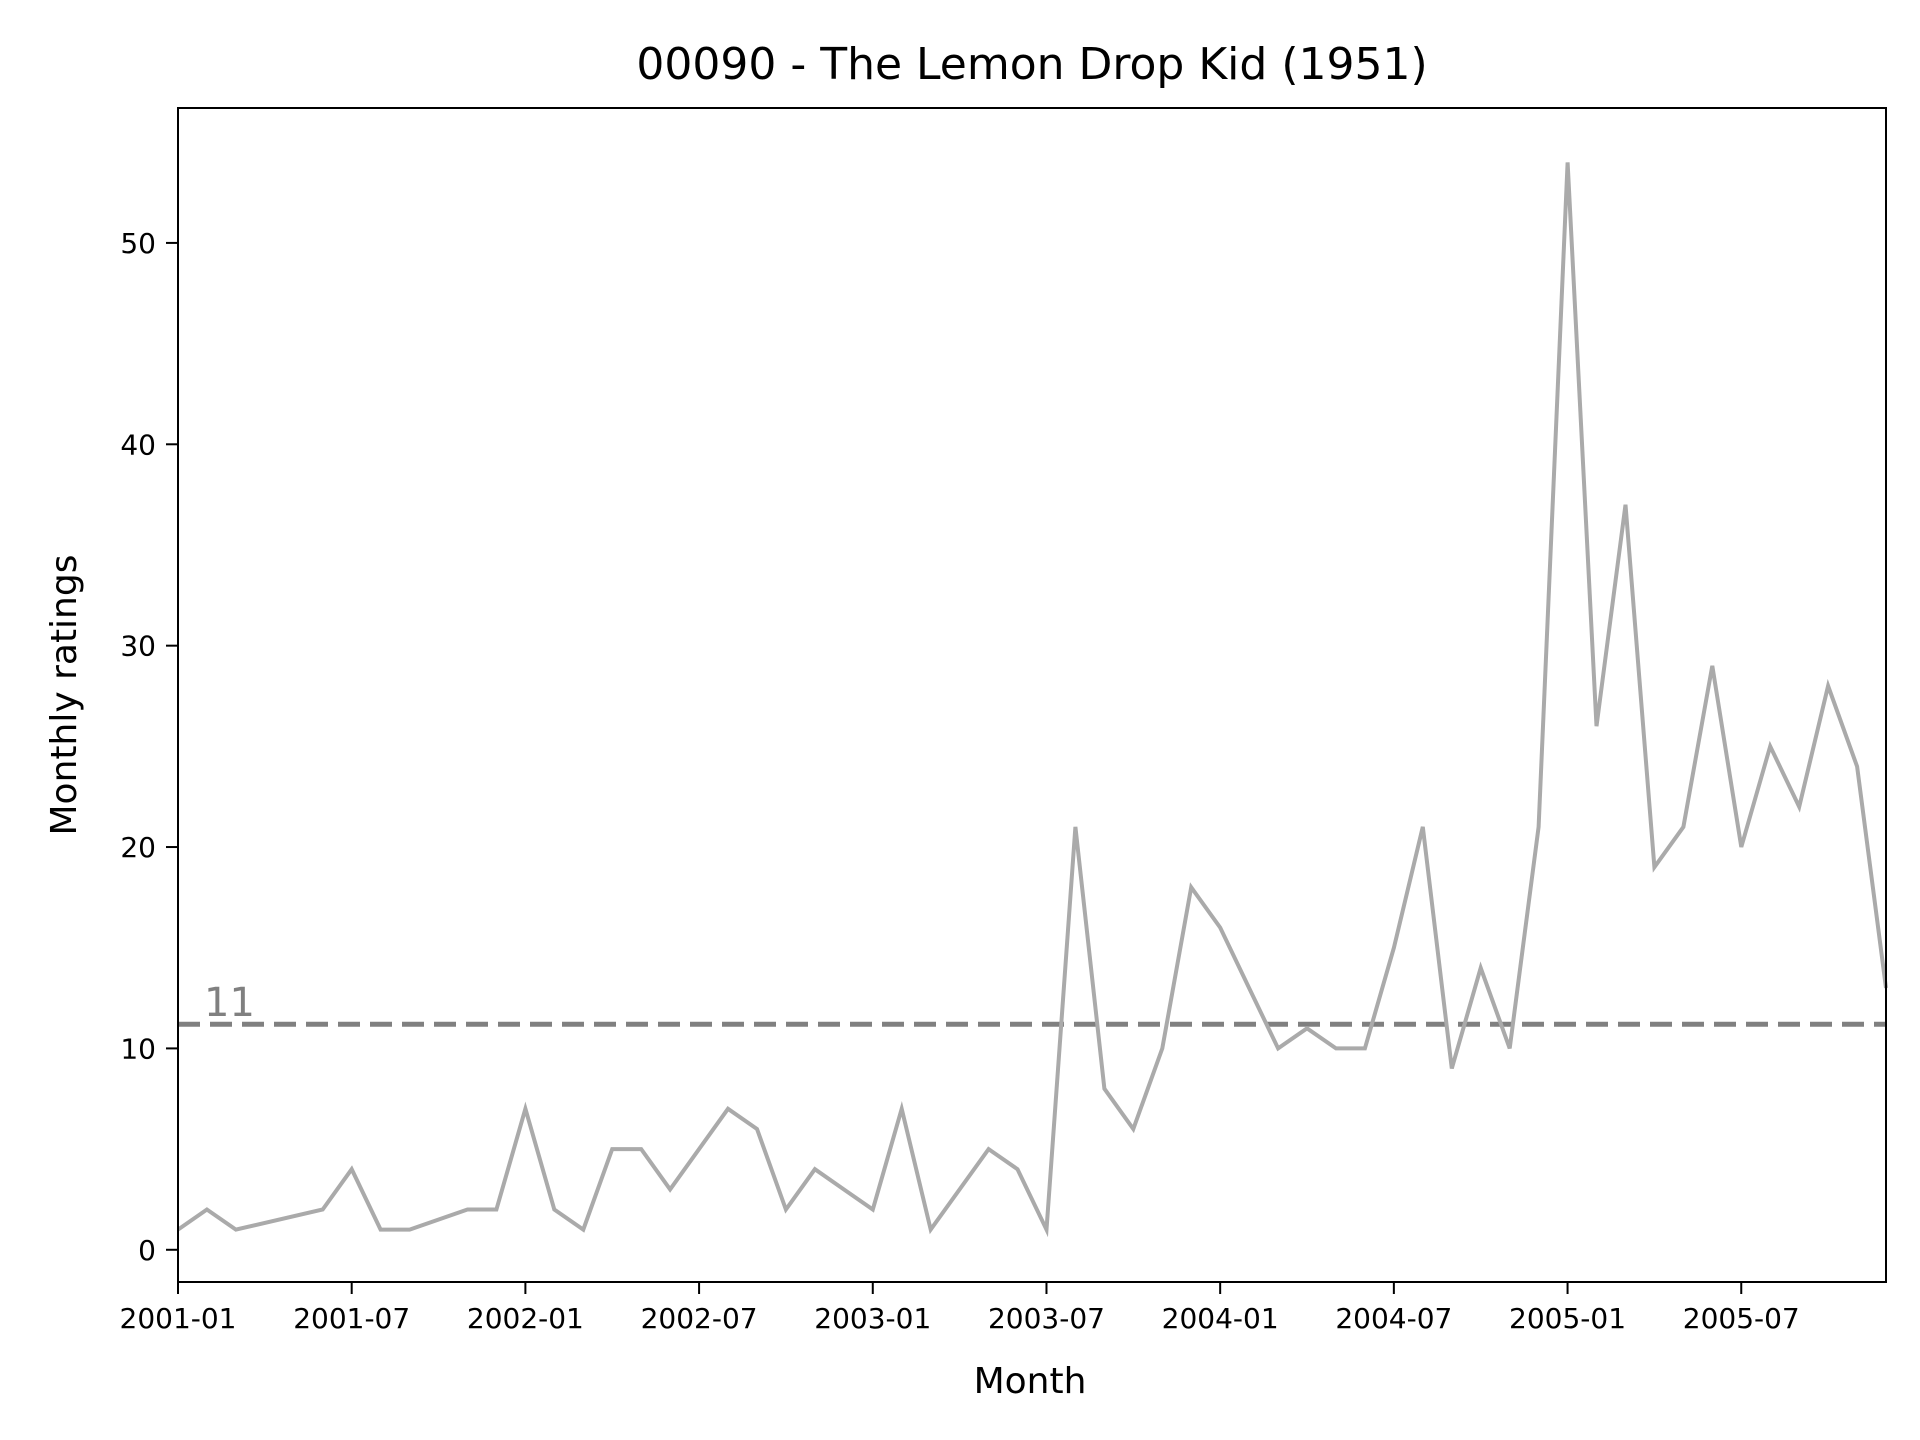  What do you see at coordinates (1741, 1318) in the screenshot?
I see `x-tick-label: 2005-07` at bounding box center [1741, 1318].